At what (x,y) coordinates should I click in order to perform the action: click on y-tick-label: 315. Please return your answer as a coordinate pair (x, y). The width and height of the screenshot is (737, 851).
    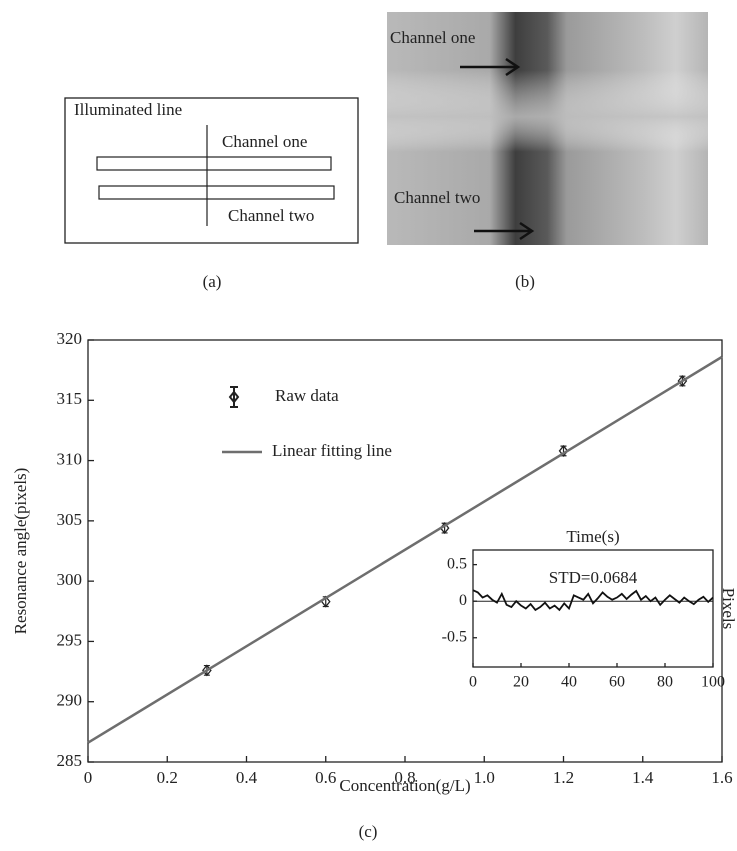
    Looking at the image, I should click on (70, 398).